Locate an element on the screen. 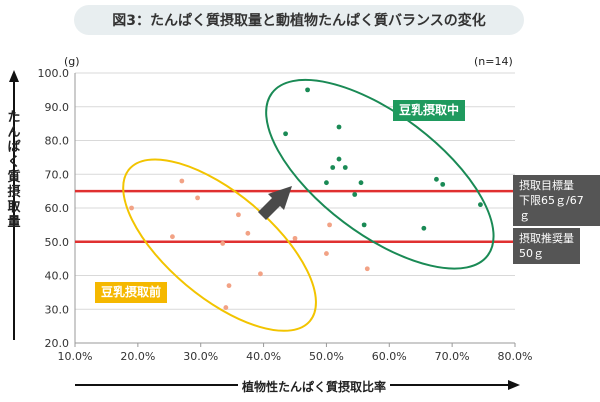  chart-title-text: 図3：たんぱく質摂取量と動植物たんぱく質バランスの変化 is located at coordinates (299, 21).